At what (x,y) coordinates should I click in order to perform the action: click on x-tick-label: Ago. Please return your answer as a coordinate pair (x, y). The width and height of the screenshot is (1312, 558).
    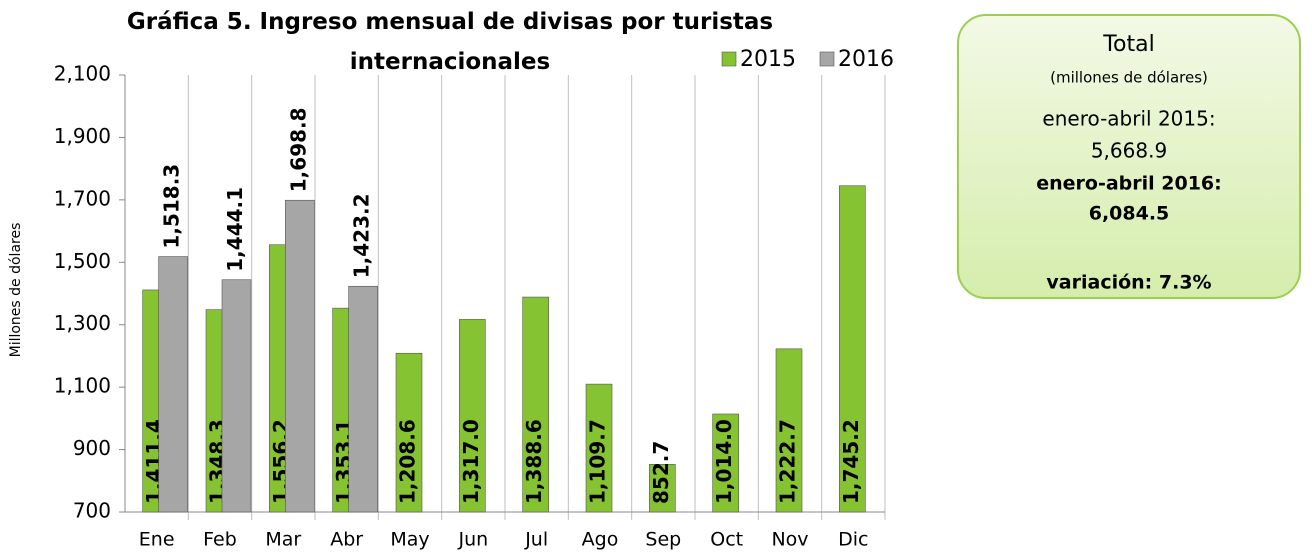
    Looking at the image, I should click on (600, 540).